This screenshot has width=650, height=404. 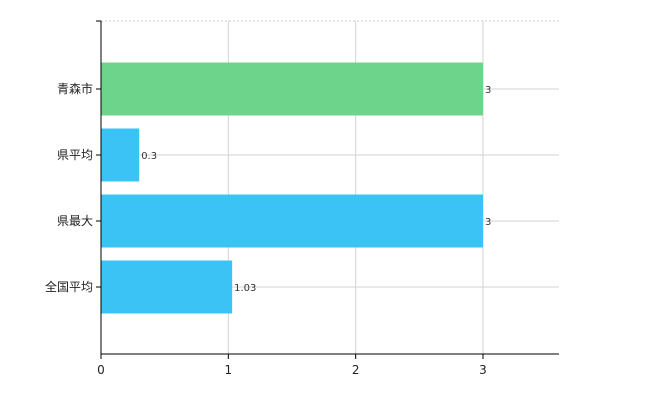 I want to click on x-tick-label-3: 3, so click(x=483, y=370).